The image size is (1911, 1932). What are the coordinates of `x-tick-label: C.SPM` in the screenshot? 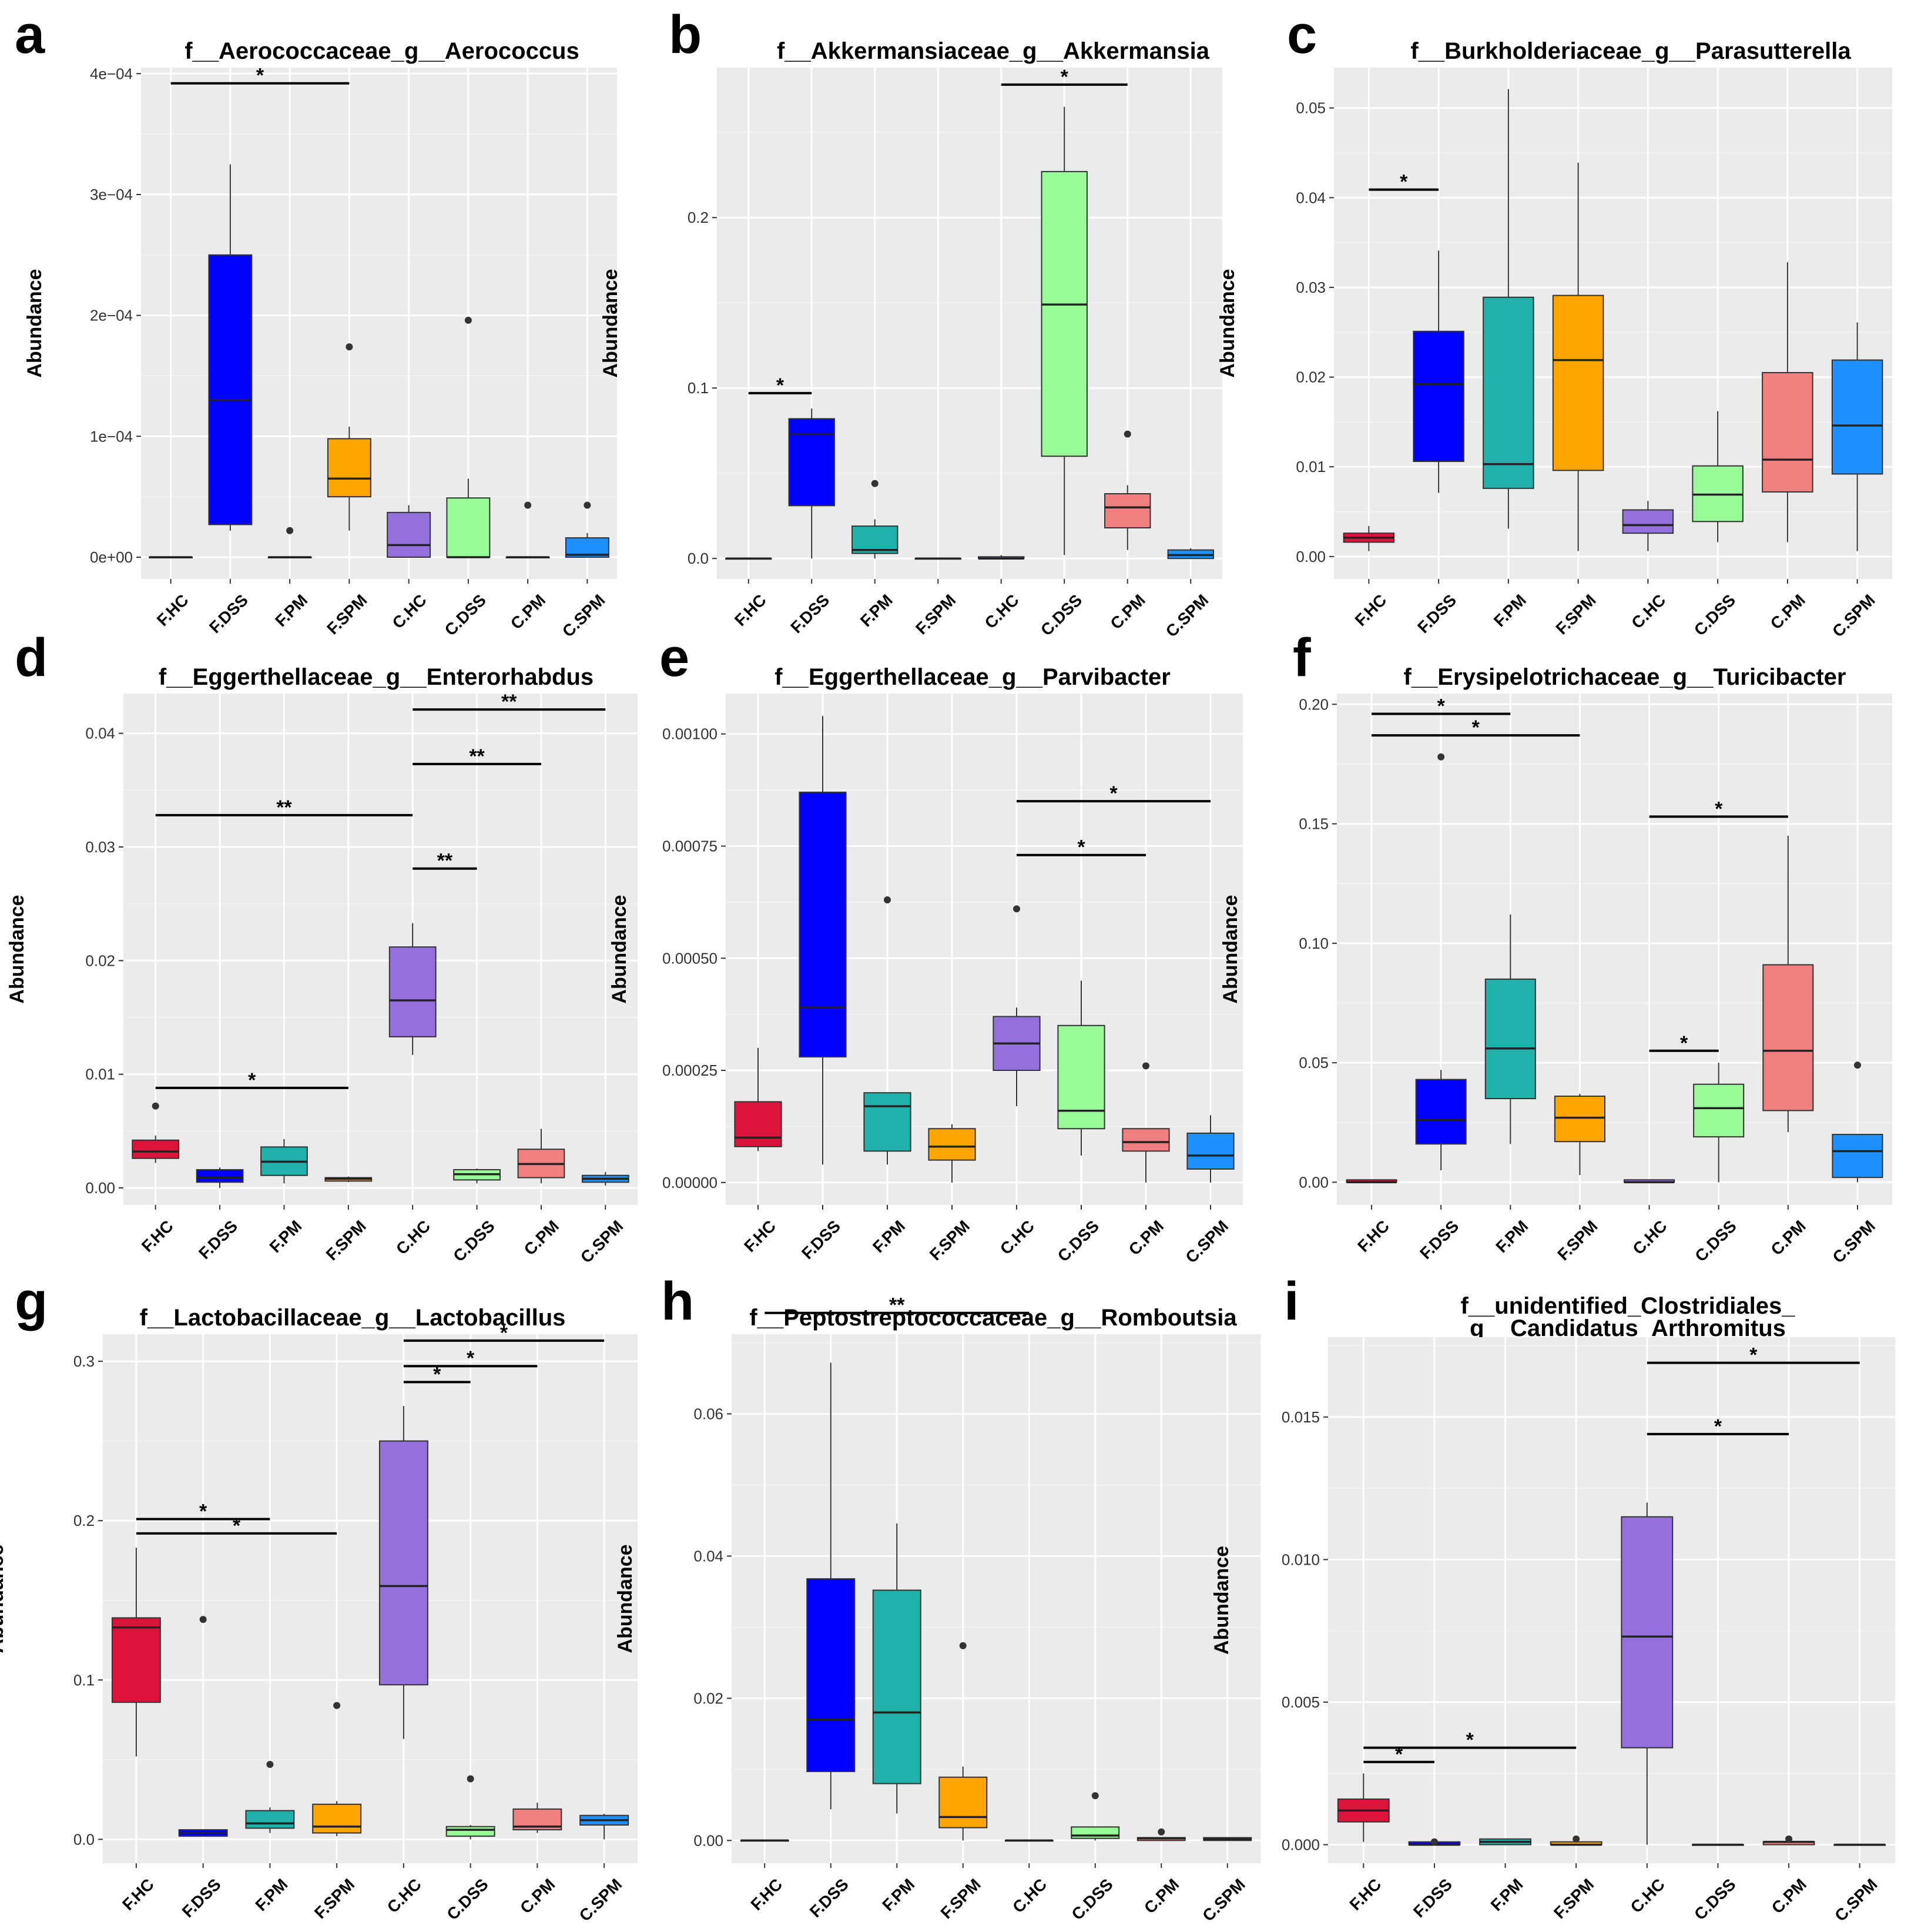 It's located at (1224, 1900).